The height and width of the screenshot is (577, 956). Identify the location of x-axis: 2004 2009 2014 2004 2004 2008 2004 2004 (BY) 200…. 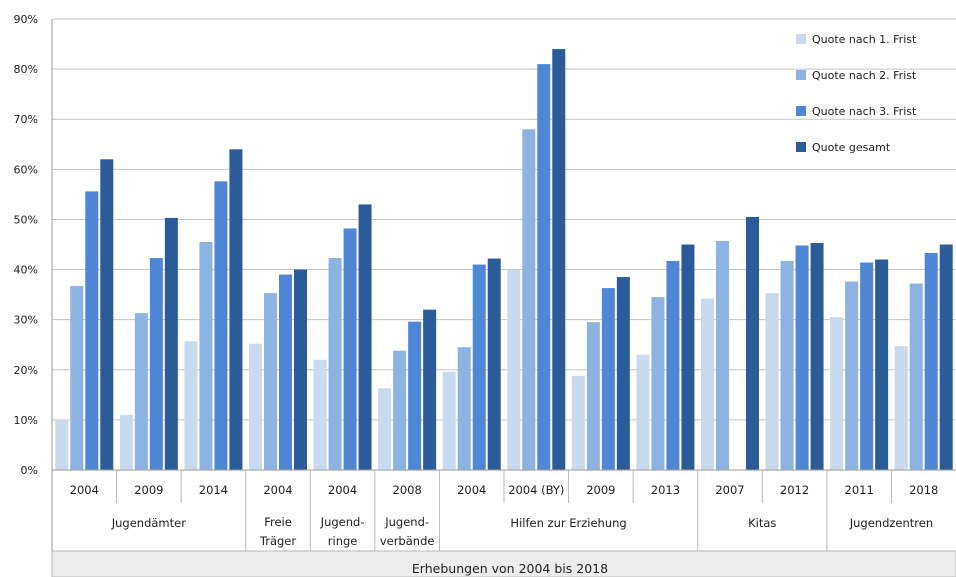
(504, 510).